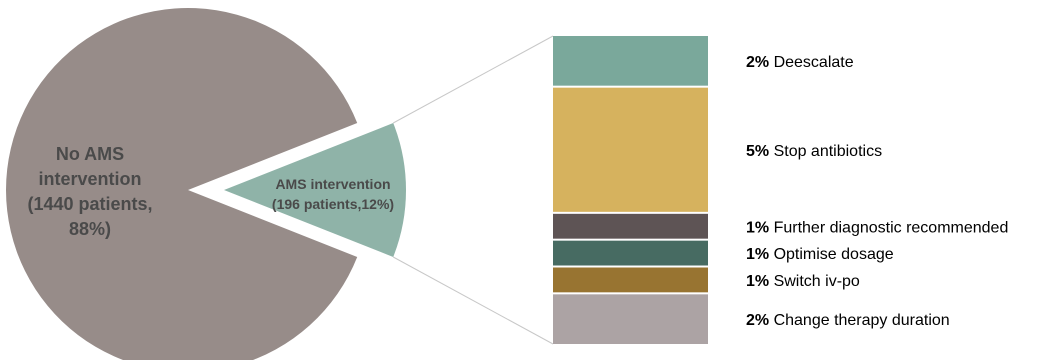 Image resolution: width=1056 pixels, height=360 pixels. What do you see at coordinates (333, 194) in the screenshot?
I see `pie-label-ams: AMS intervention (196 patients,12%)` at bounding box center [333, 194].